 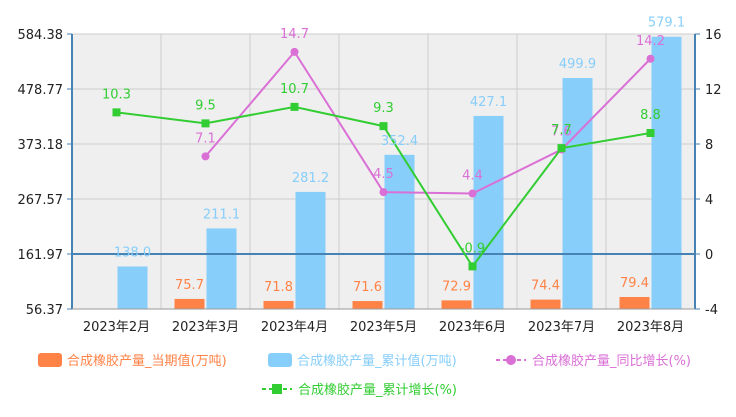 I want to click on right-tick-label: -4, so click(x=711, y=310).